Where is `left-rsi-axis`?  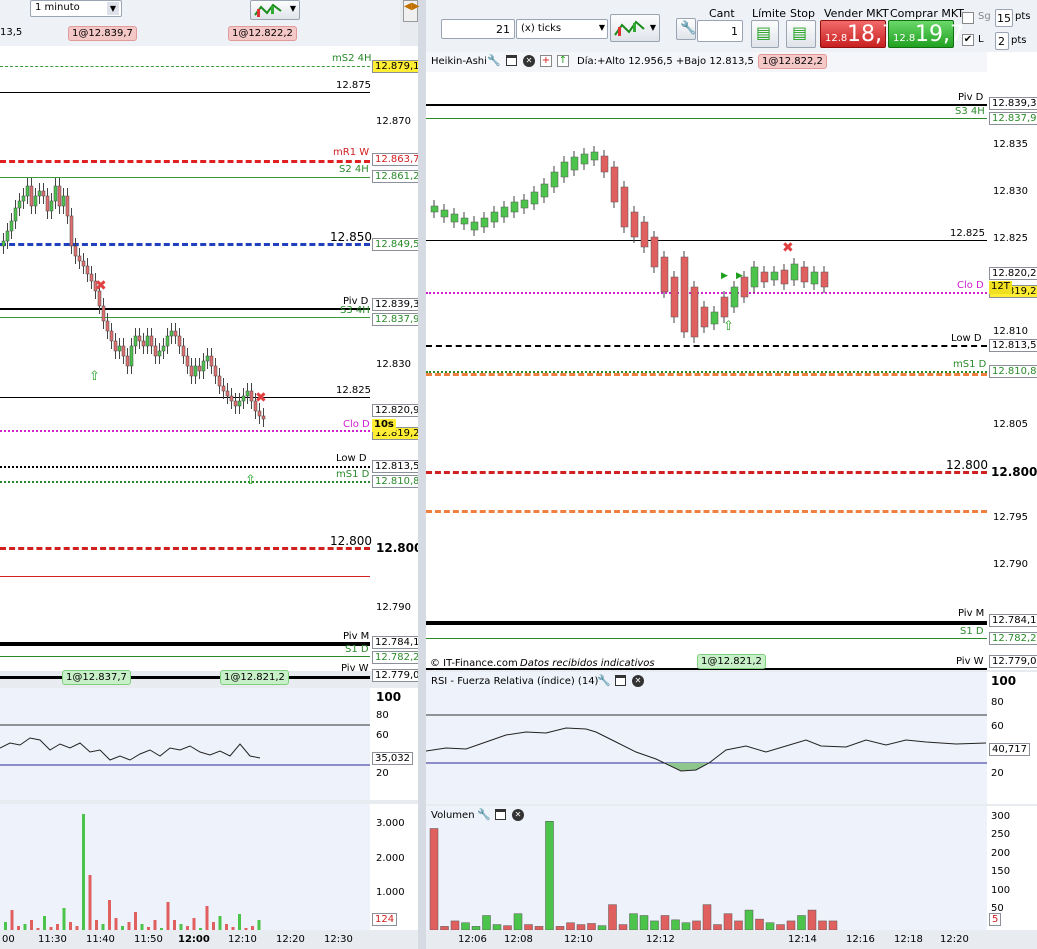 left-rsi-axis is located at coordinates (394, 744).